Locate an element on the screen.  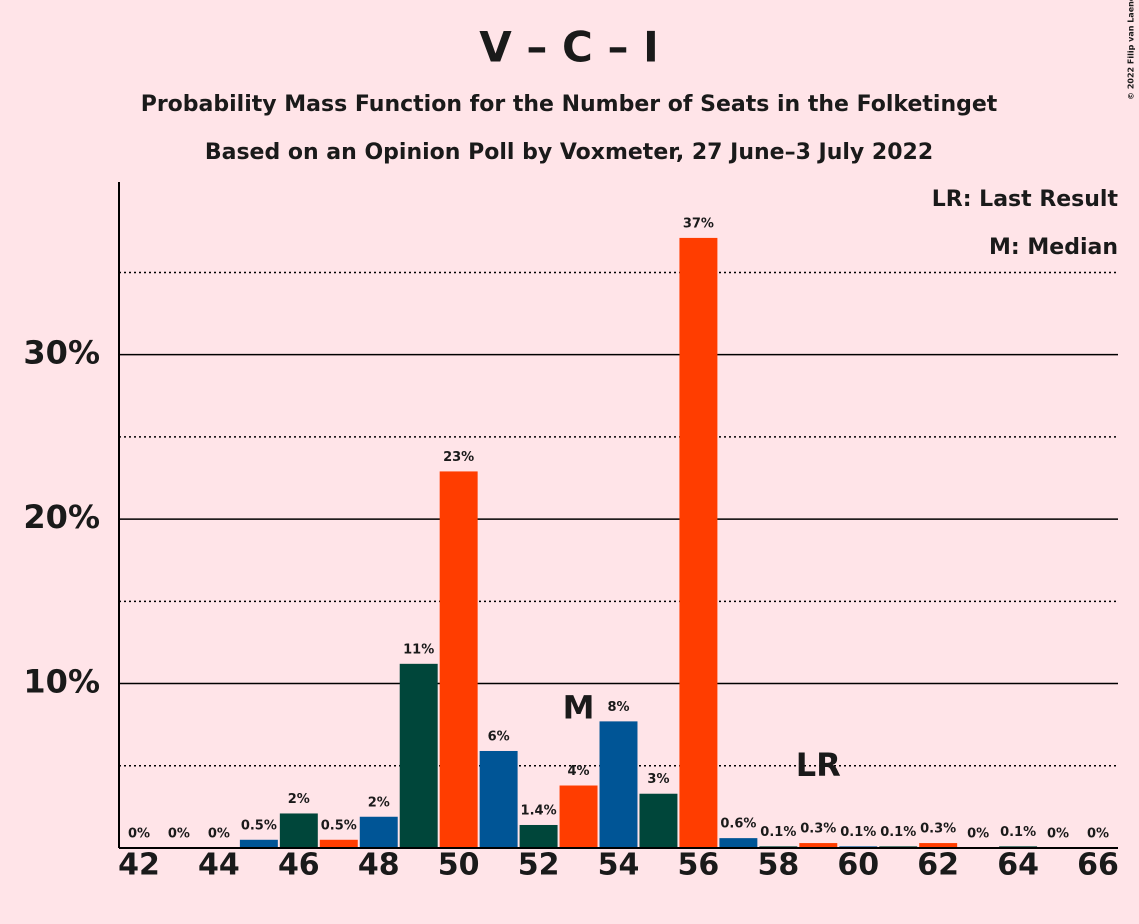
value-label: 3% is located at coordinates (658, 779).